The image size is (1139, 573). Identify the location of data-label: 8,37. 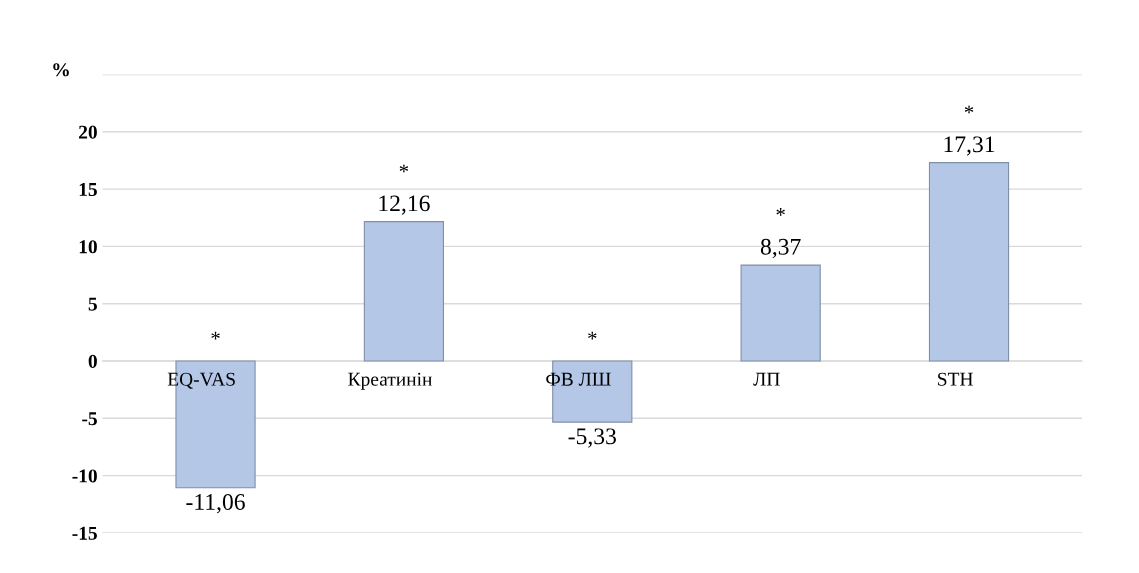
(780, 248).